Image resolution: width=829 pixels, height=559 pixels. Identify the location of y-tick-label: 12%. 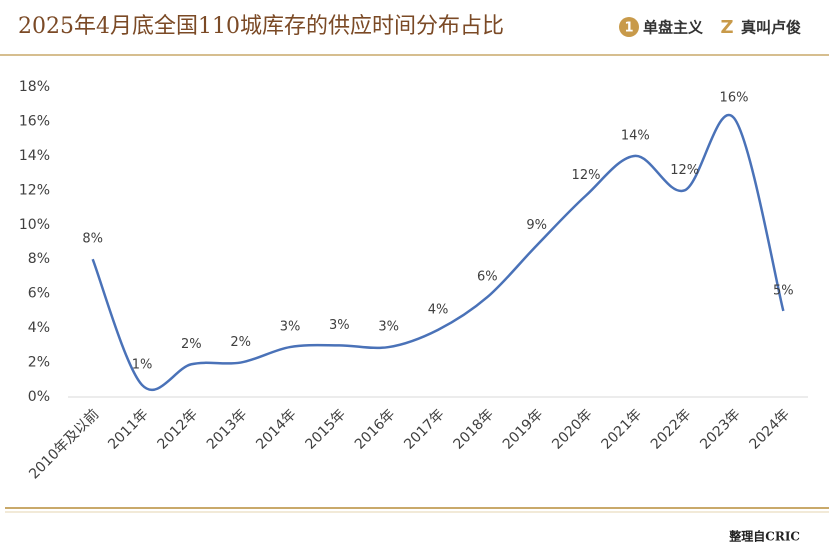
(34, 190).